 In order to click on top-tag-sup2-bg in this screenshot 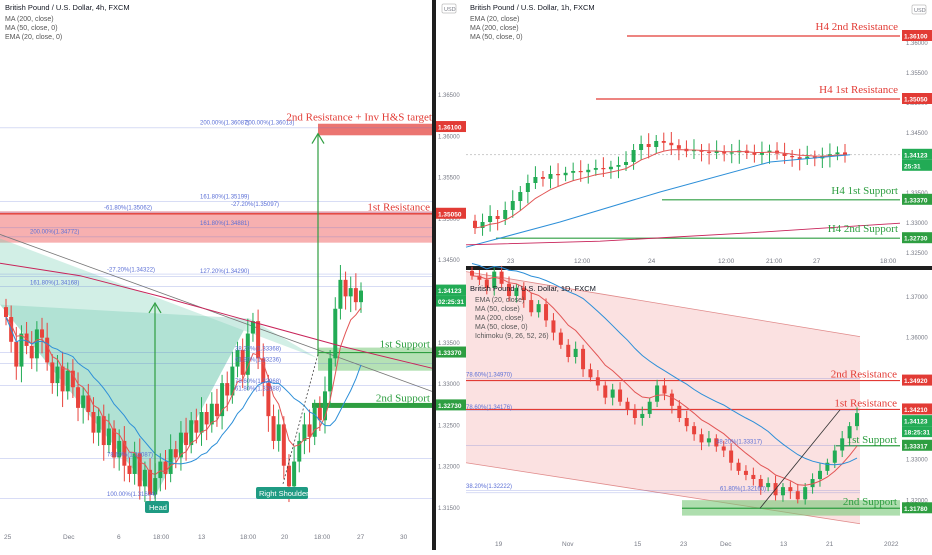, I will do `click(917, 238)`.